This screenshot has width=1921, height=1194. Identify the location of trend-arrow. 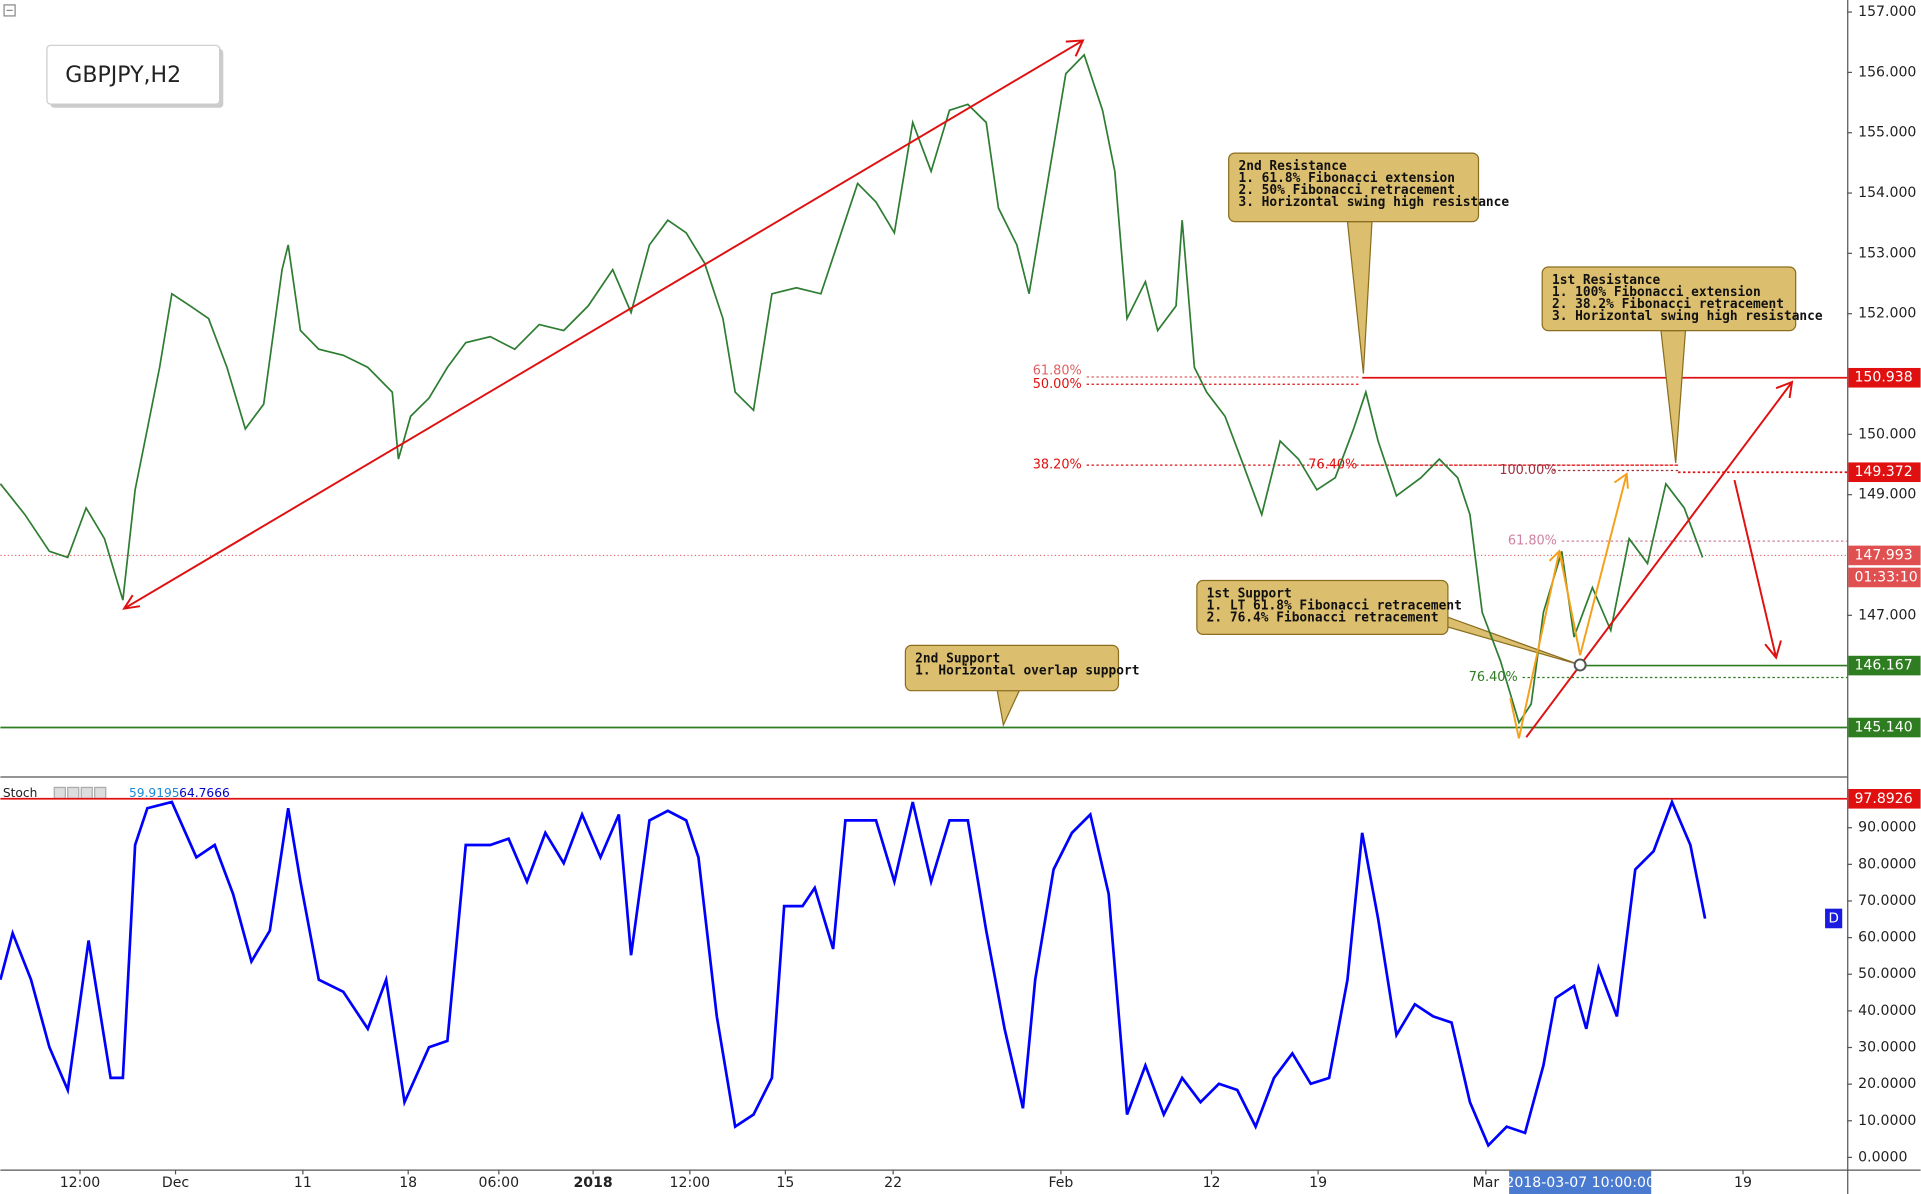
(1659, 559).